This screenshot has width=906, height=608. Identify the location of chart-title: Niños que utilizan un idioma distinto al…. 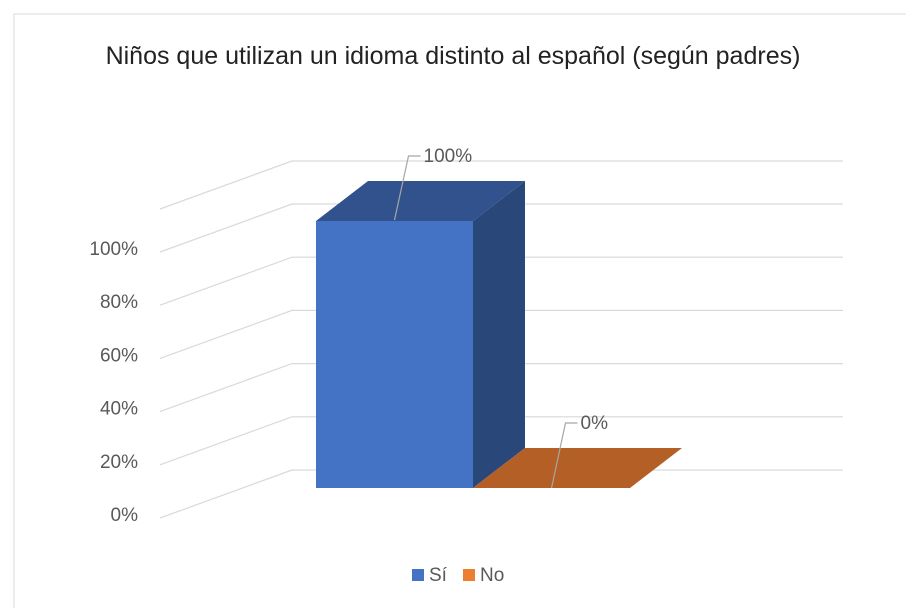
(453, 56).